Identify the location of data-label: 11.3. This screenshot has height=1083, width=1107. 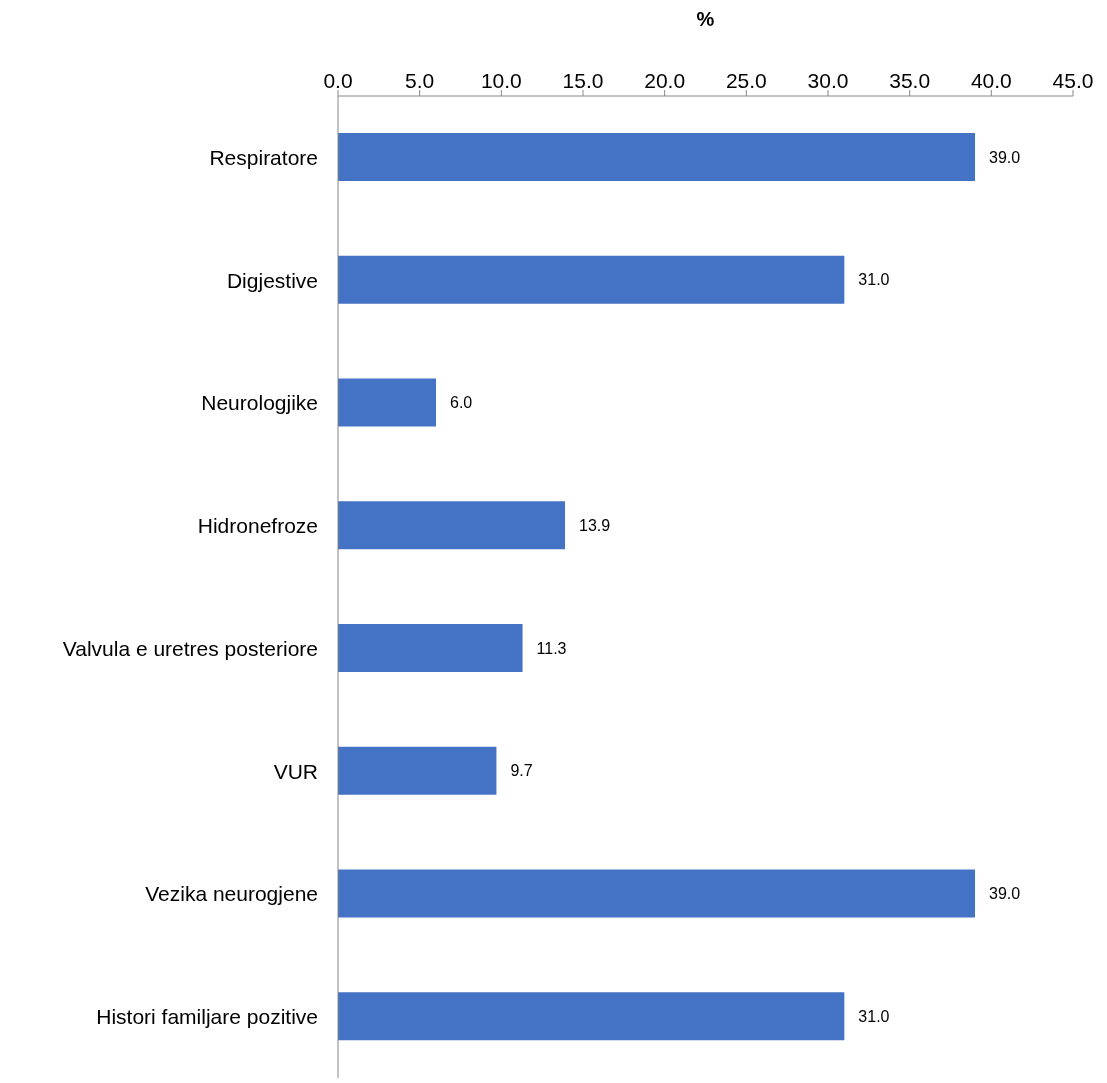
(551, 648).